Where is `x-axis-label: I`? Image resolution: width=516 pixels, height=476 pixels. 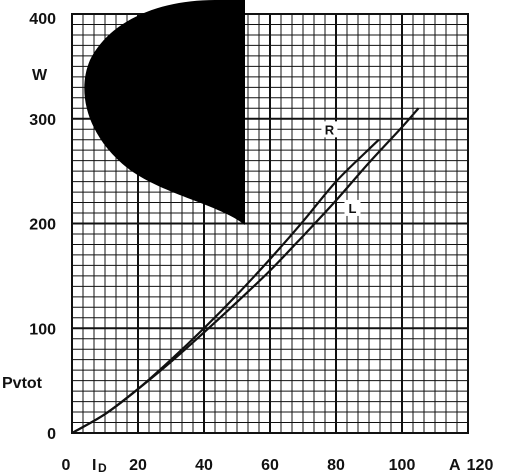 x-axis-label: I is located at coordinates (94, 465).